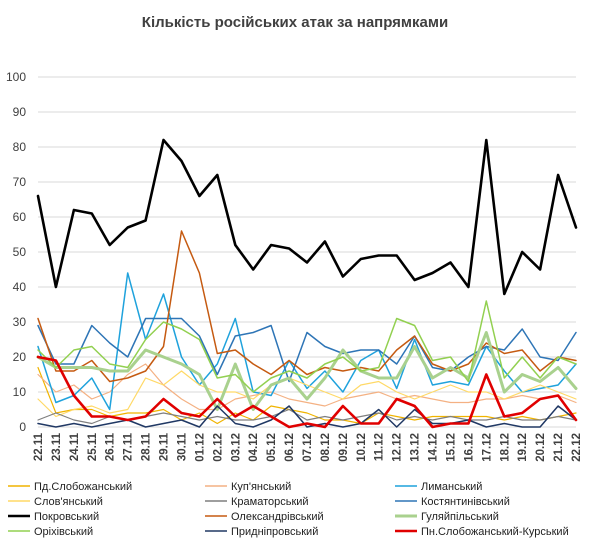 The image size is (590, 540). What do you see at coordinates (57, 446) in the screenshot?
I see `x-tick-label: 23.11` at bounding box center [57, 446].